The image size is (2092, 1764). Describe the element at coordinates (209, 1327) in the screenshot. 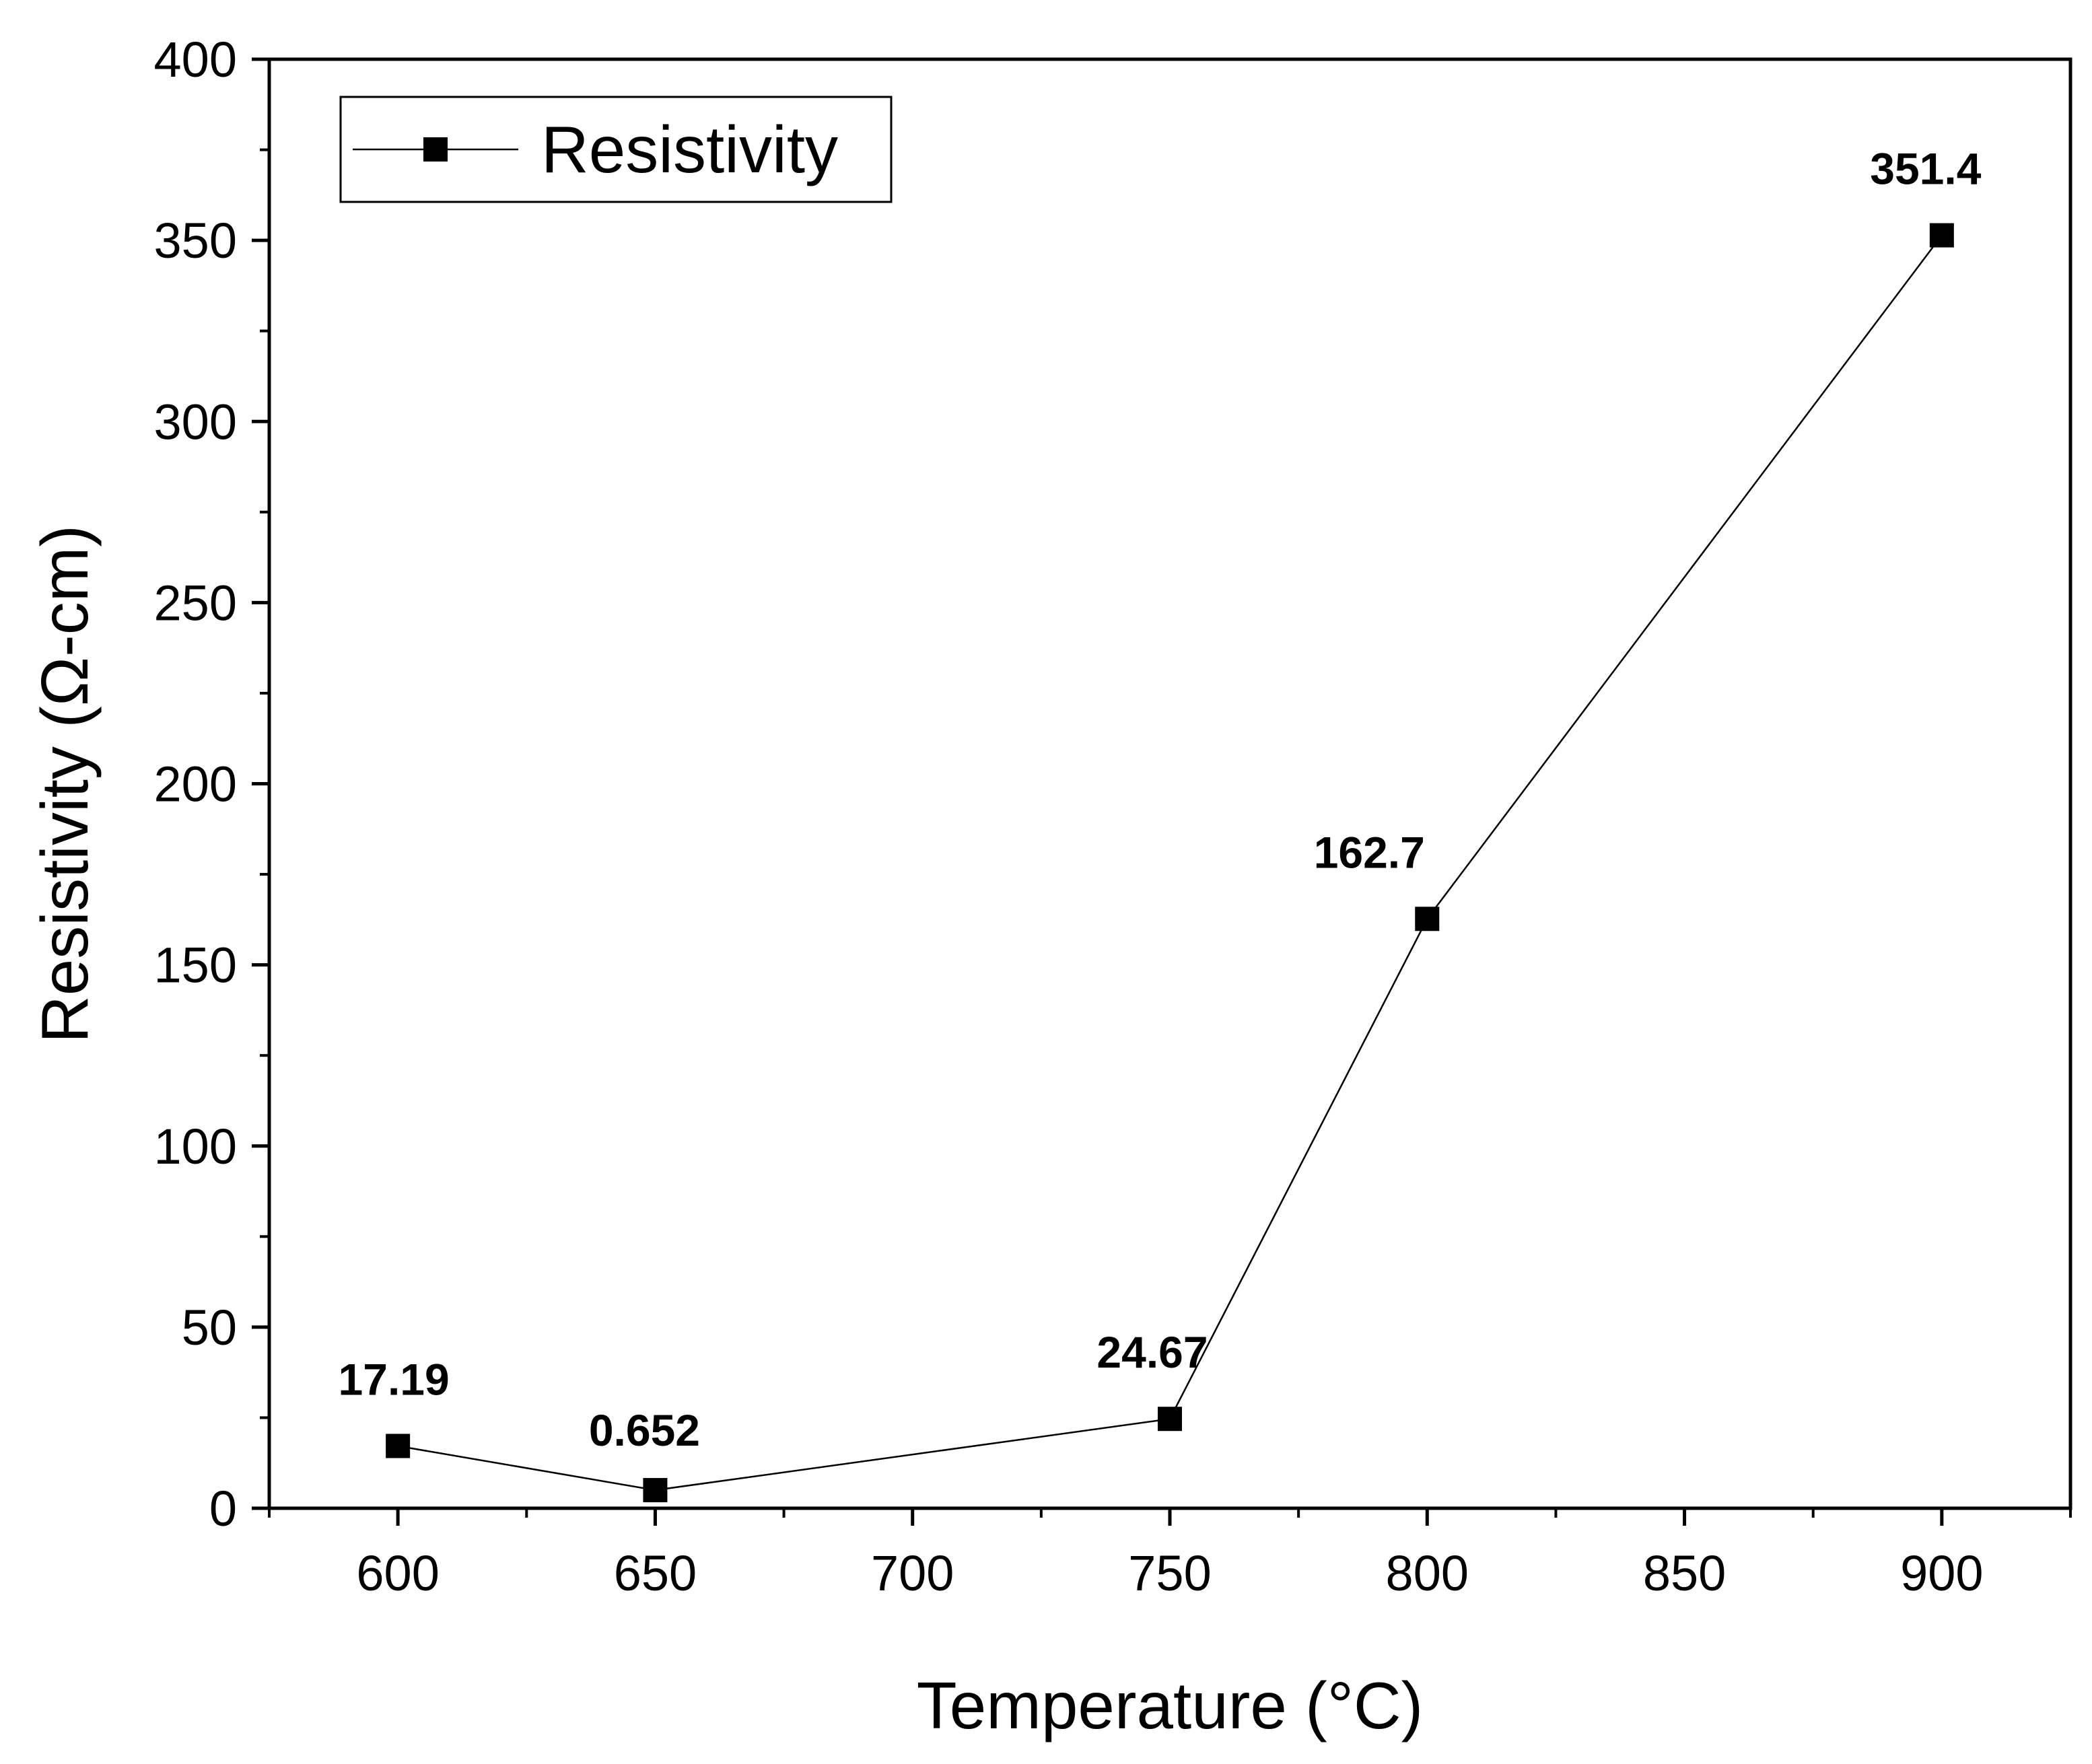

I see `y-tick-label: 50` at that location.